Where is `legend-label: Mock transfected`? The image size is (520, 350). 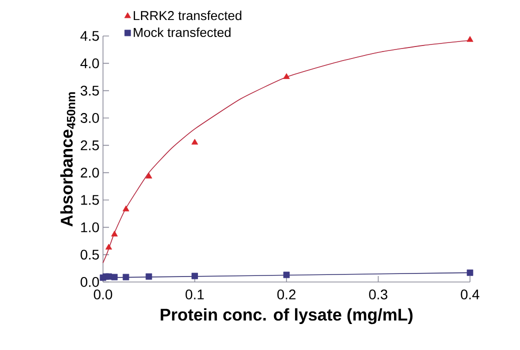 legend-label: Mock transfected is located at coordinates (182, 33).